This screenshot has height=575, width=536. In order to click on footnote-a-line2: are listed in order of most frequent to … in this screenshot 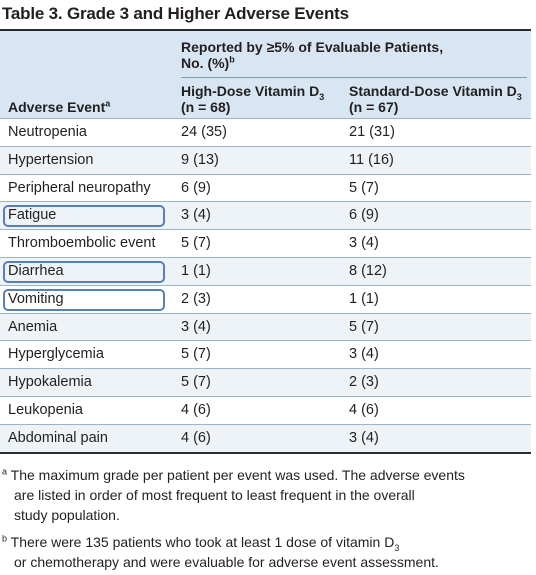, I will do `click(214, 495)`.